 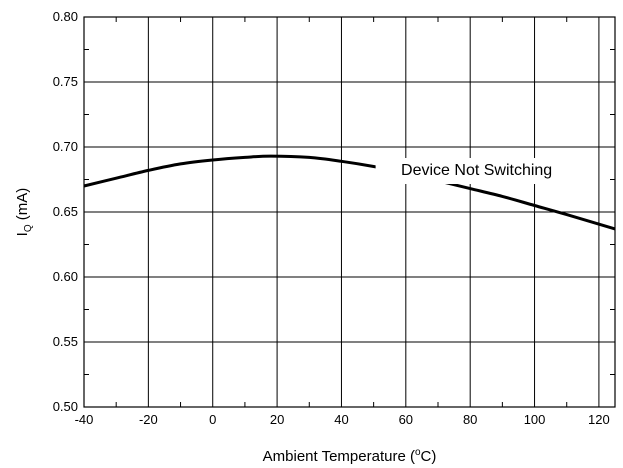 I want to click on x-tick-label: 40, so click(x=341, y=419).